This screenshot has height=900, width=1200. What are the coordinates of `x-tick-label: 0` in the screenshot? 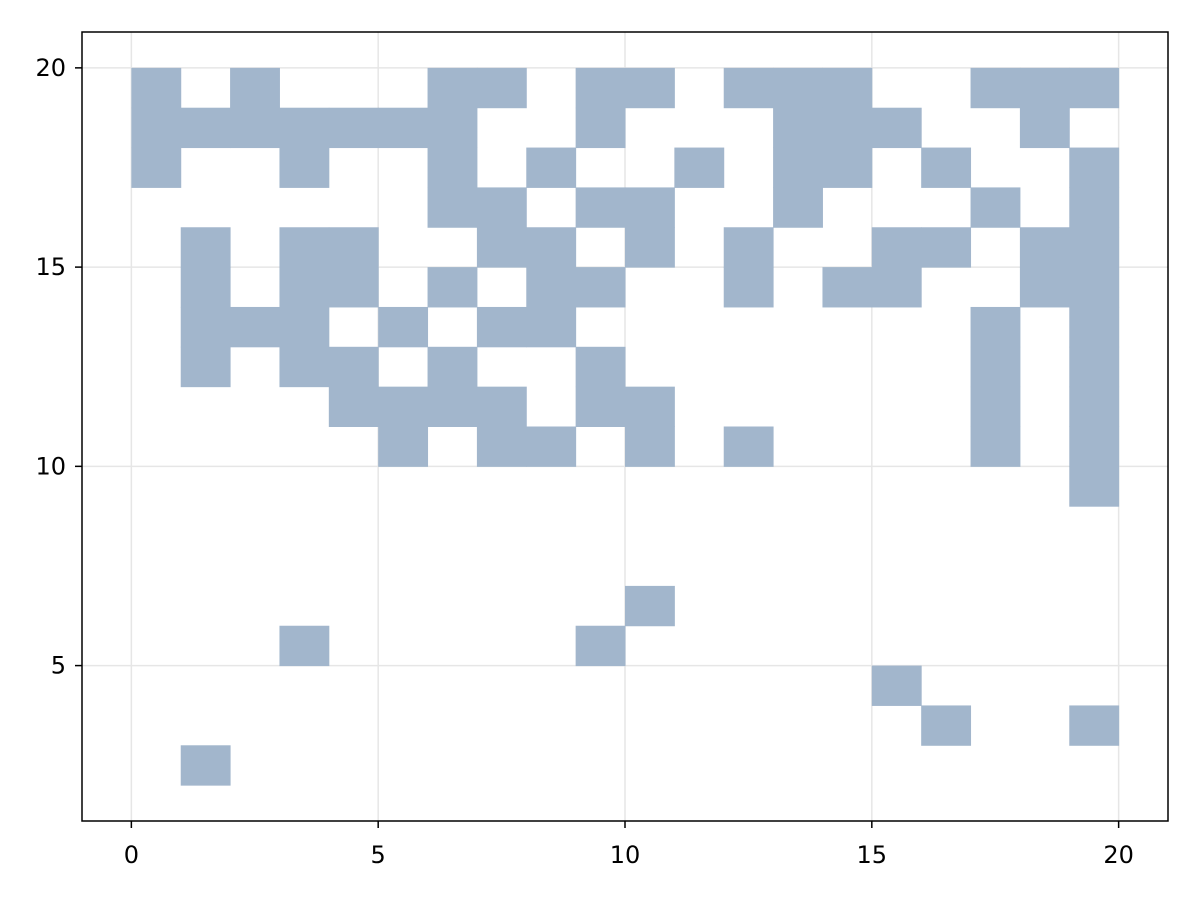 It's located at (131, 855).